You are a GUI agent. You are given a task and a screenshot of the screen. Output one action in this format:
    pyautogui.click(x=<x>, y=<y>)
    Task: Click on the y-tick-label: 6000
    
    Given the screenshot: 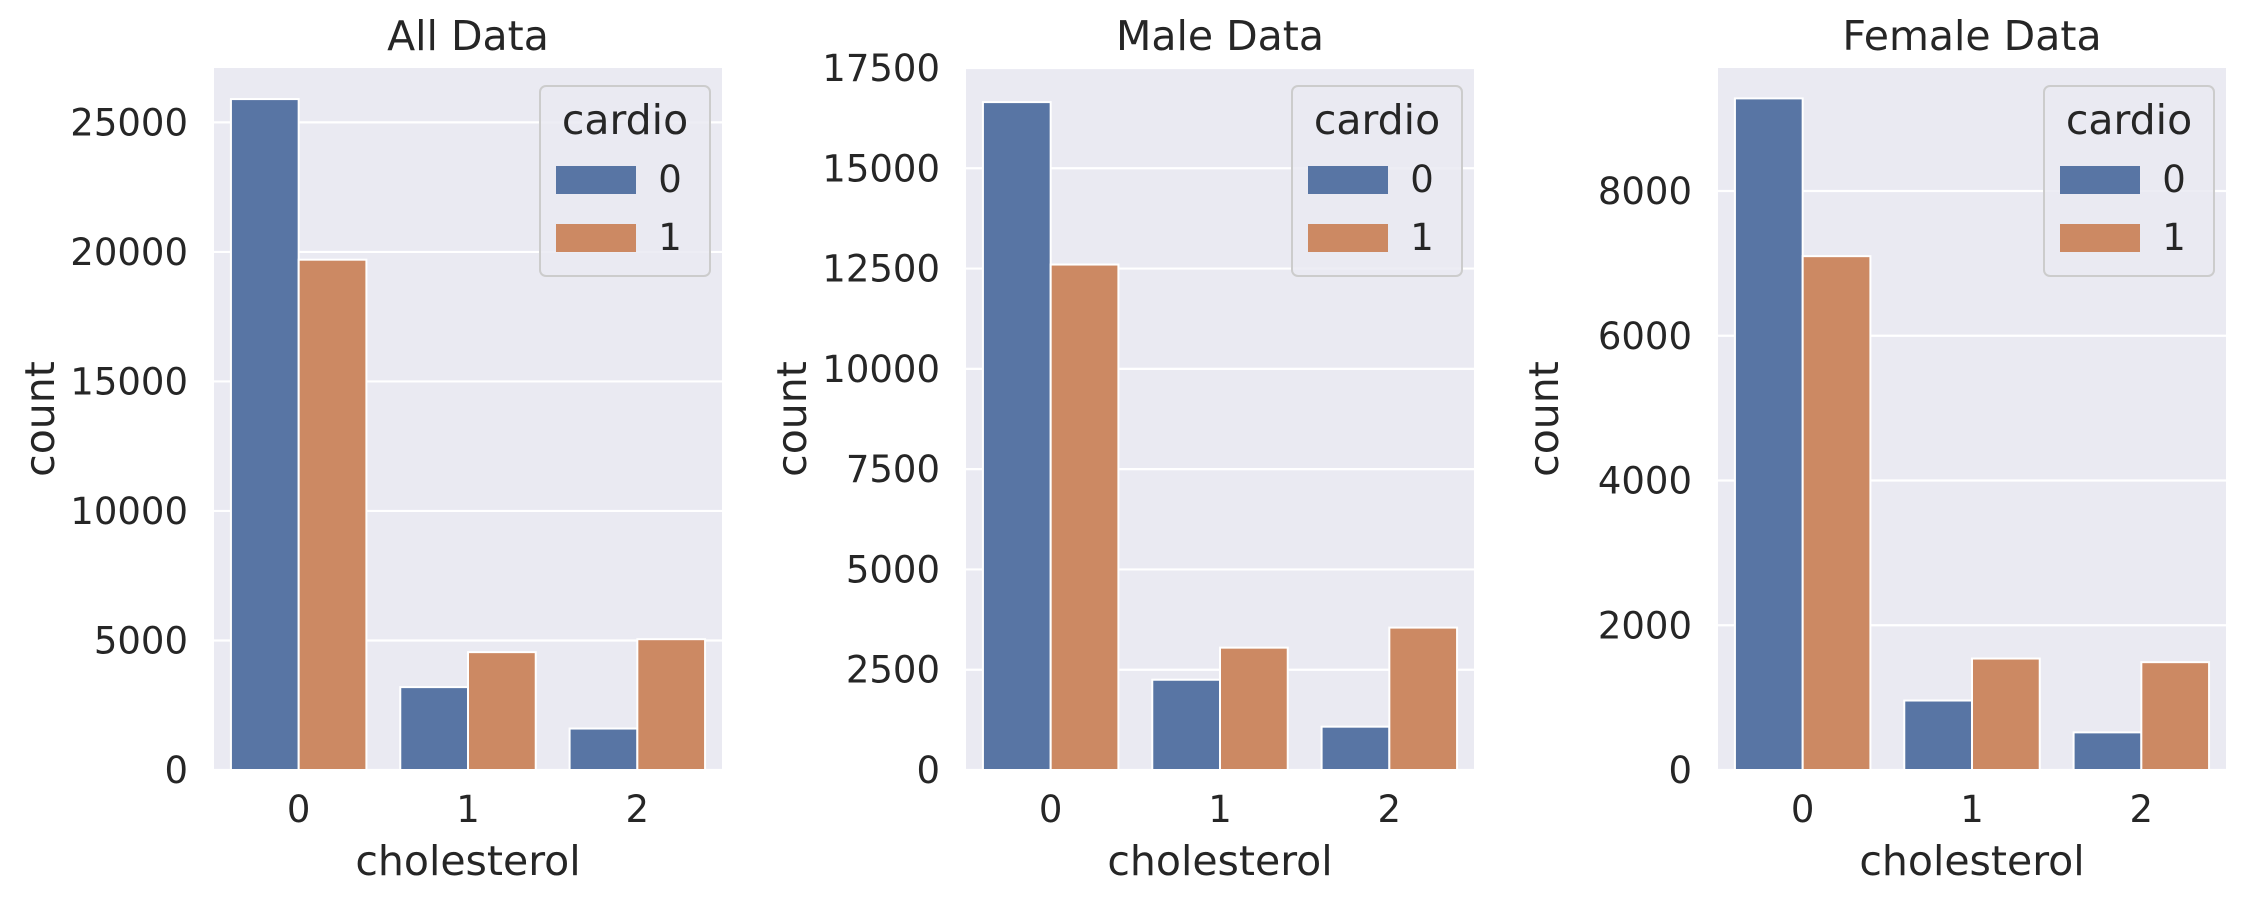 What is the action you would take?
    pyautogui.click(x=1645, y=336)
    